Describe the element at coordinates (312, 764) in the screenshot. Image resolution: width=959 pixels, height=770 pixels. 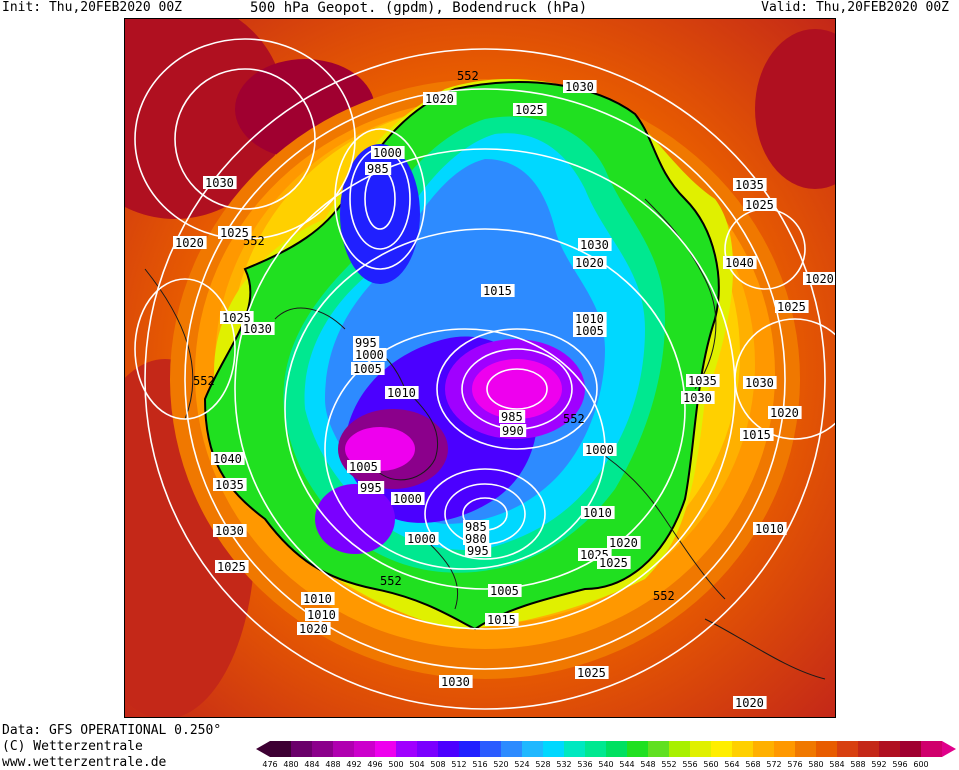
I see `legend-label: 484` at that location.